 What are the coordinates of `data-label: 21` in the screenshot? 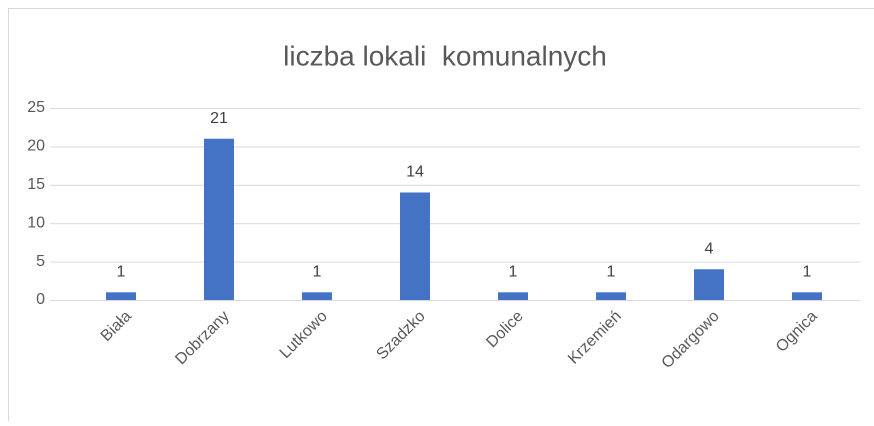 It's located at (219, 118).